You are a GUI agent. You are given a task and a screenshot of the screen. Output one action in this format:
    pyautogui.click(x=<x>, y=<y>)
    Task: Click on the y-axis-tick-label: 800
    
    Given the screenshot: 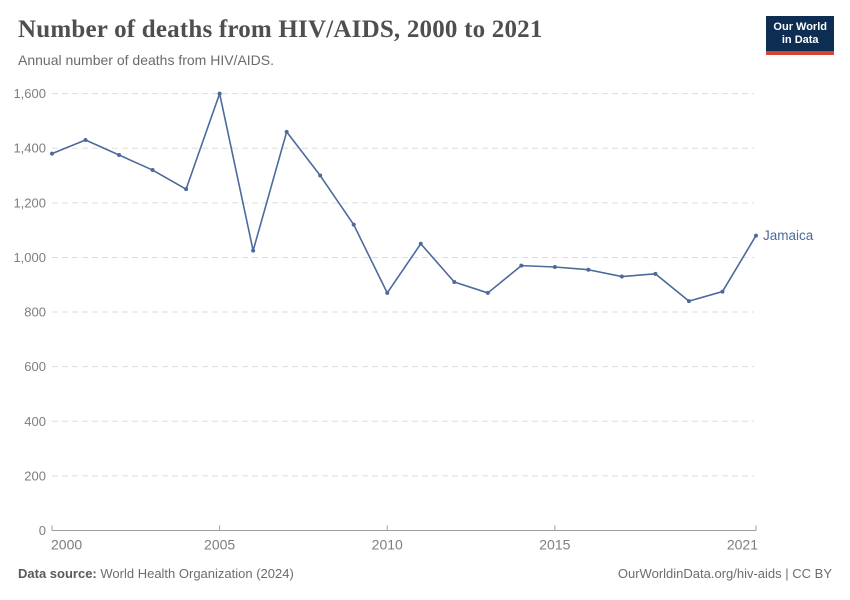 What is the action you would take?
    pyautogui.click(x=35, y=312)
    